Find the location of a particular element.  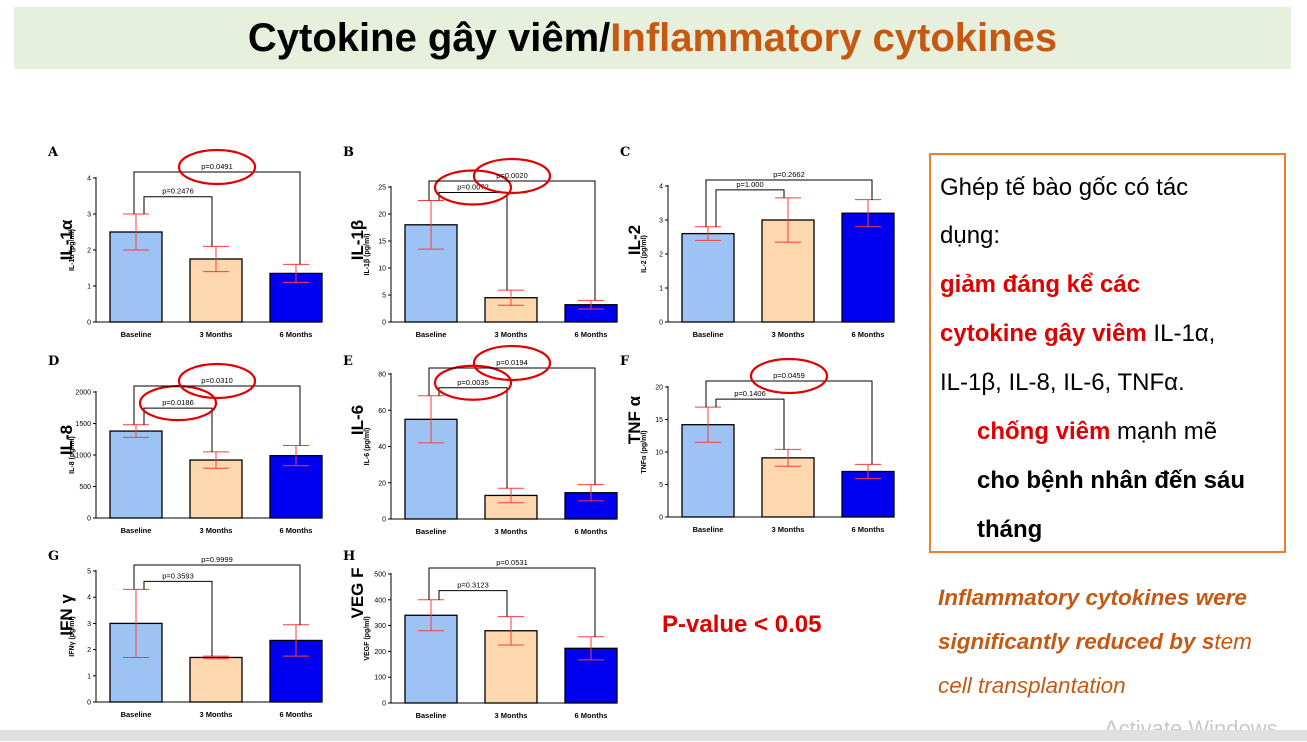

panel-letter: F is located at coordinates (625, 361).